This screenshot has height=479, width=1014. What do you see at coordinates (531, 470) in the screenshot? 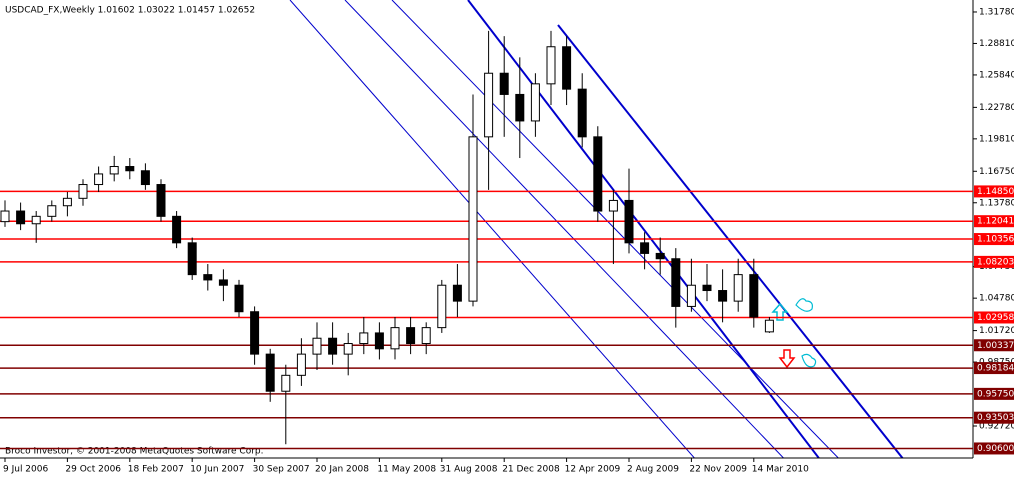
I see `x-tick-label: 21 Dec 2008` at bounding box center [531, 470].